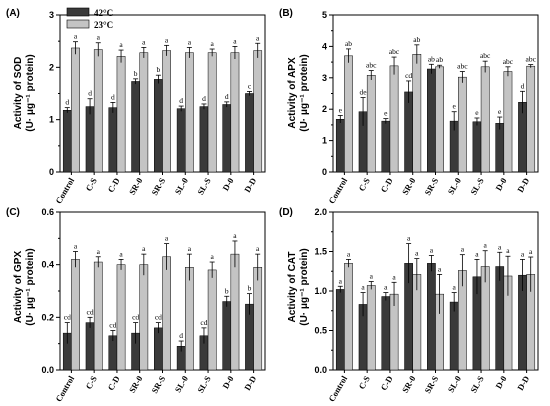 This screenshot has width=550, height=406. I want to click on y-tick-label: 3, so click(324, 78).